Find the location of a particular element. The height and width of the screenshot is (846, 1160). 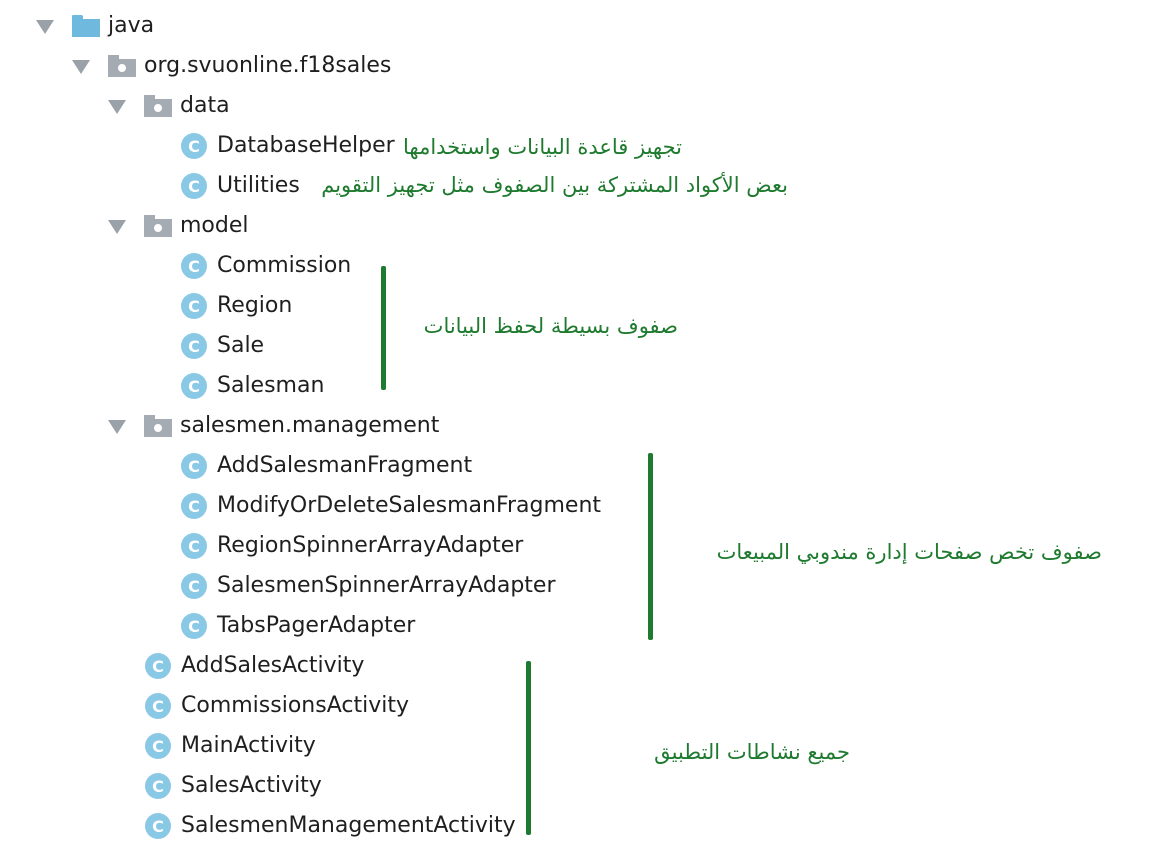

node-label: Sale is located at coordinates (241, 345).